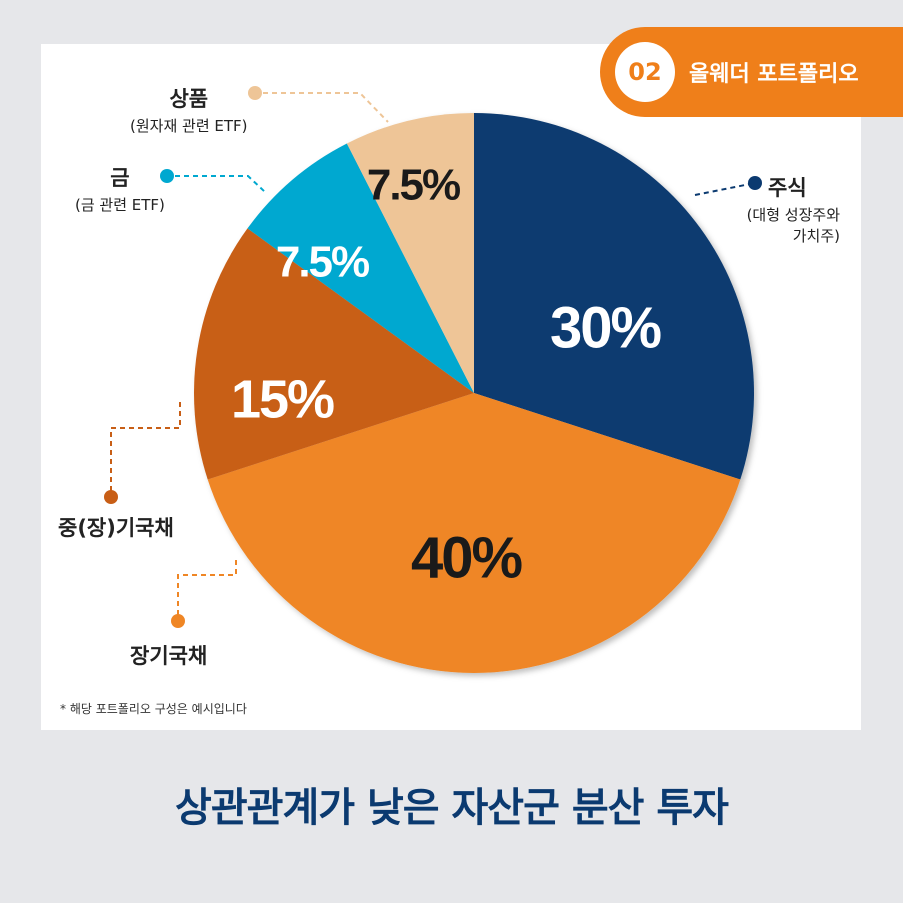  What do you see at coordinates (452, 808) in the screenshot?
I see `page-headline: 상관관계가 낮은 자산군 분산 투자` at bounding box center [452, 808].